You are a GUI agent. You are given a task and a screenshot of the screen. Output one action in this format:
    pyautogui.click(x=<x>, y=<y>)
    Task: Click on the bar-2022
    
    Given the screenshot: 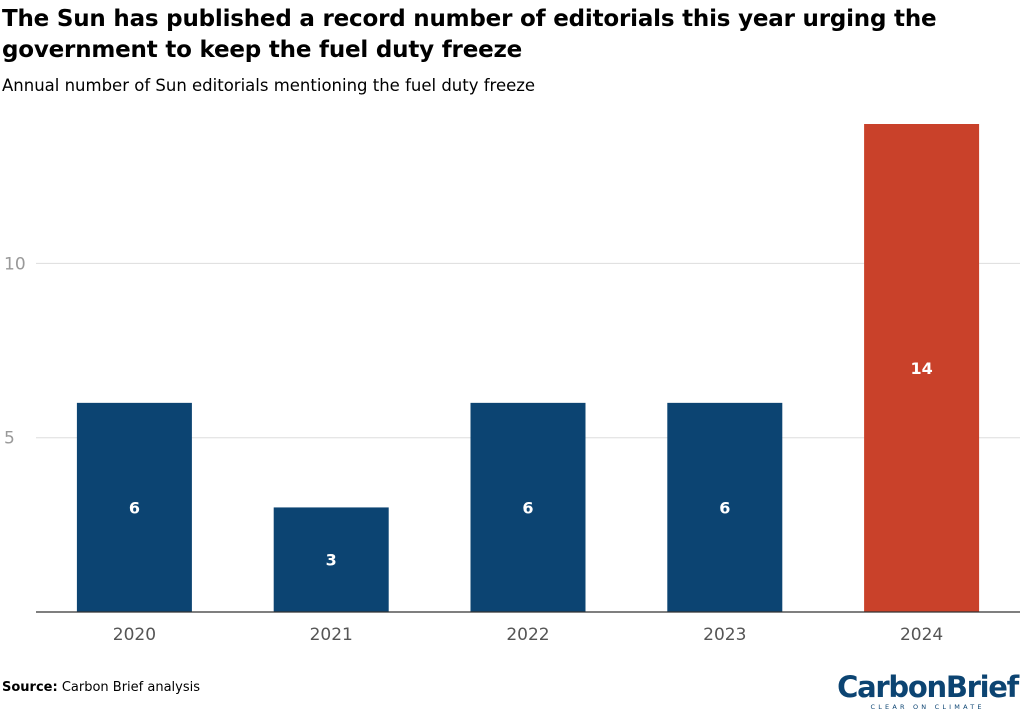 What is the action you would take?
    pyautogui.click(x=528, y=507)
    